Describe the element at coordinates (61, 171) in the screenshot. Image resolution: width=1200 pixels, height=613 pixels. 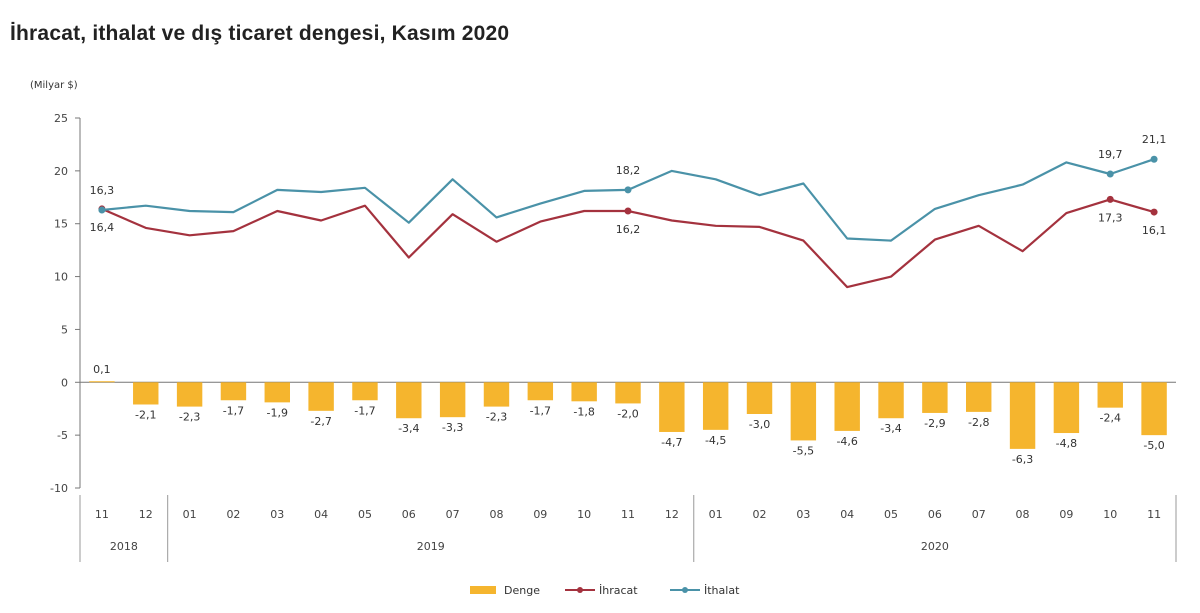
I see `y-tick-label: 20` at that location.